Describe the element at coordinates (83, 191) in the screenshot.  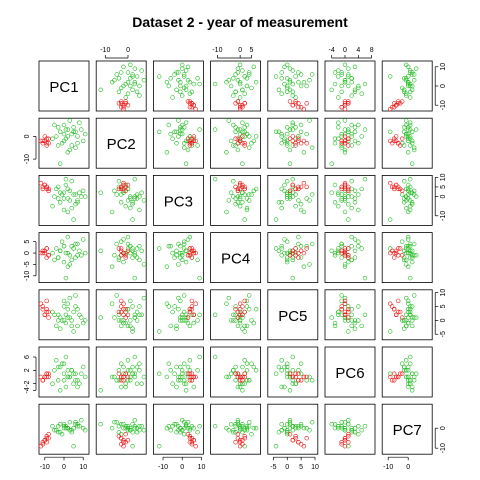
I see `point-s0-19-pc3-pc1` at that location.